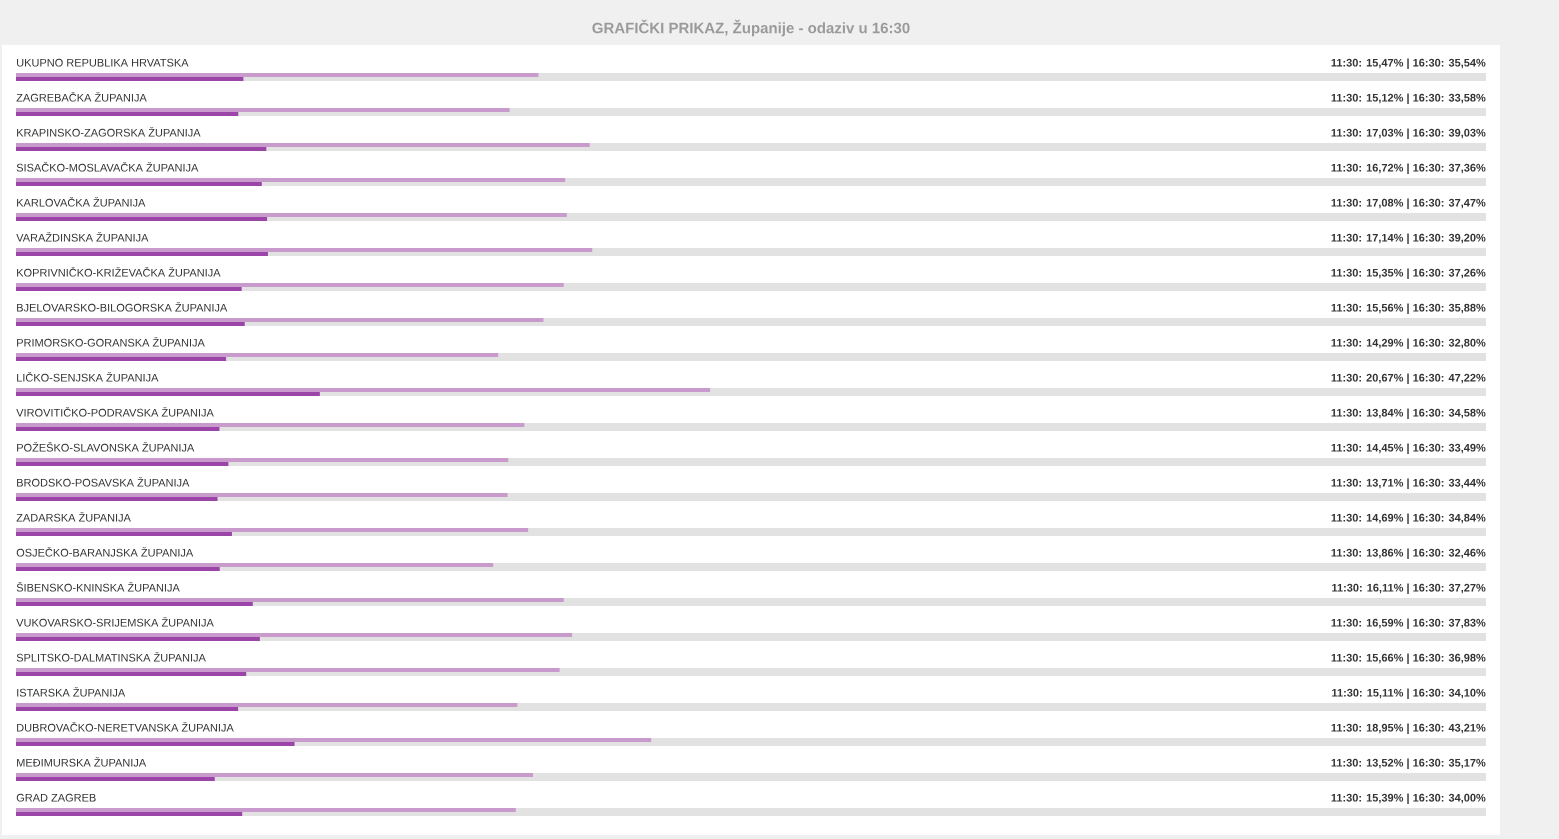 Image resolution: width=1559 pixels, height=839 pixels. Describe the element at coordinates (1367, 518) in the screenshot. I see `data-label: 11:30: 14,69%` at that location.